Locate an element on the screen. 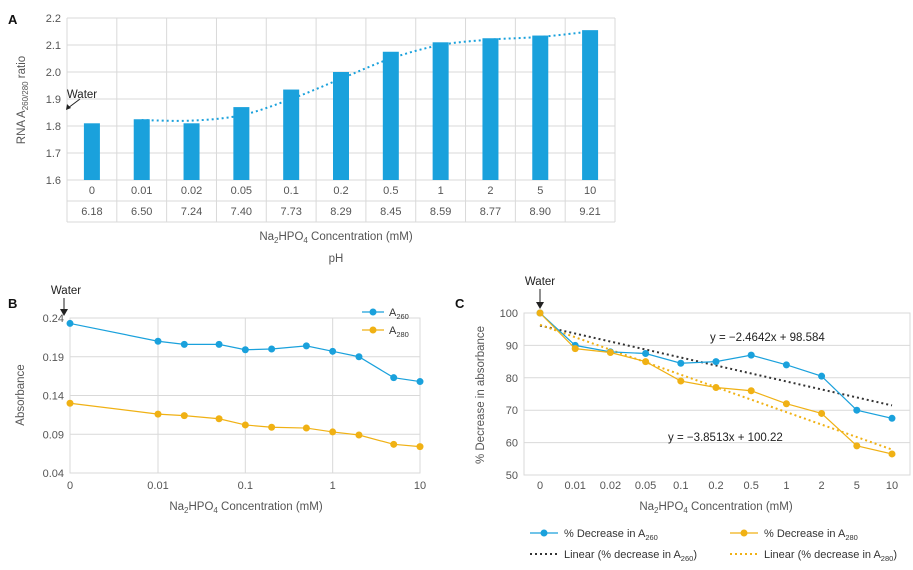 This screenshot has height=570, width=913. panel-b-y-tick: 0.14 is located at coordinates (53, 397).